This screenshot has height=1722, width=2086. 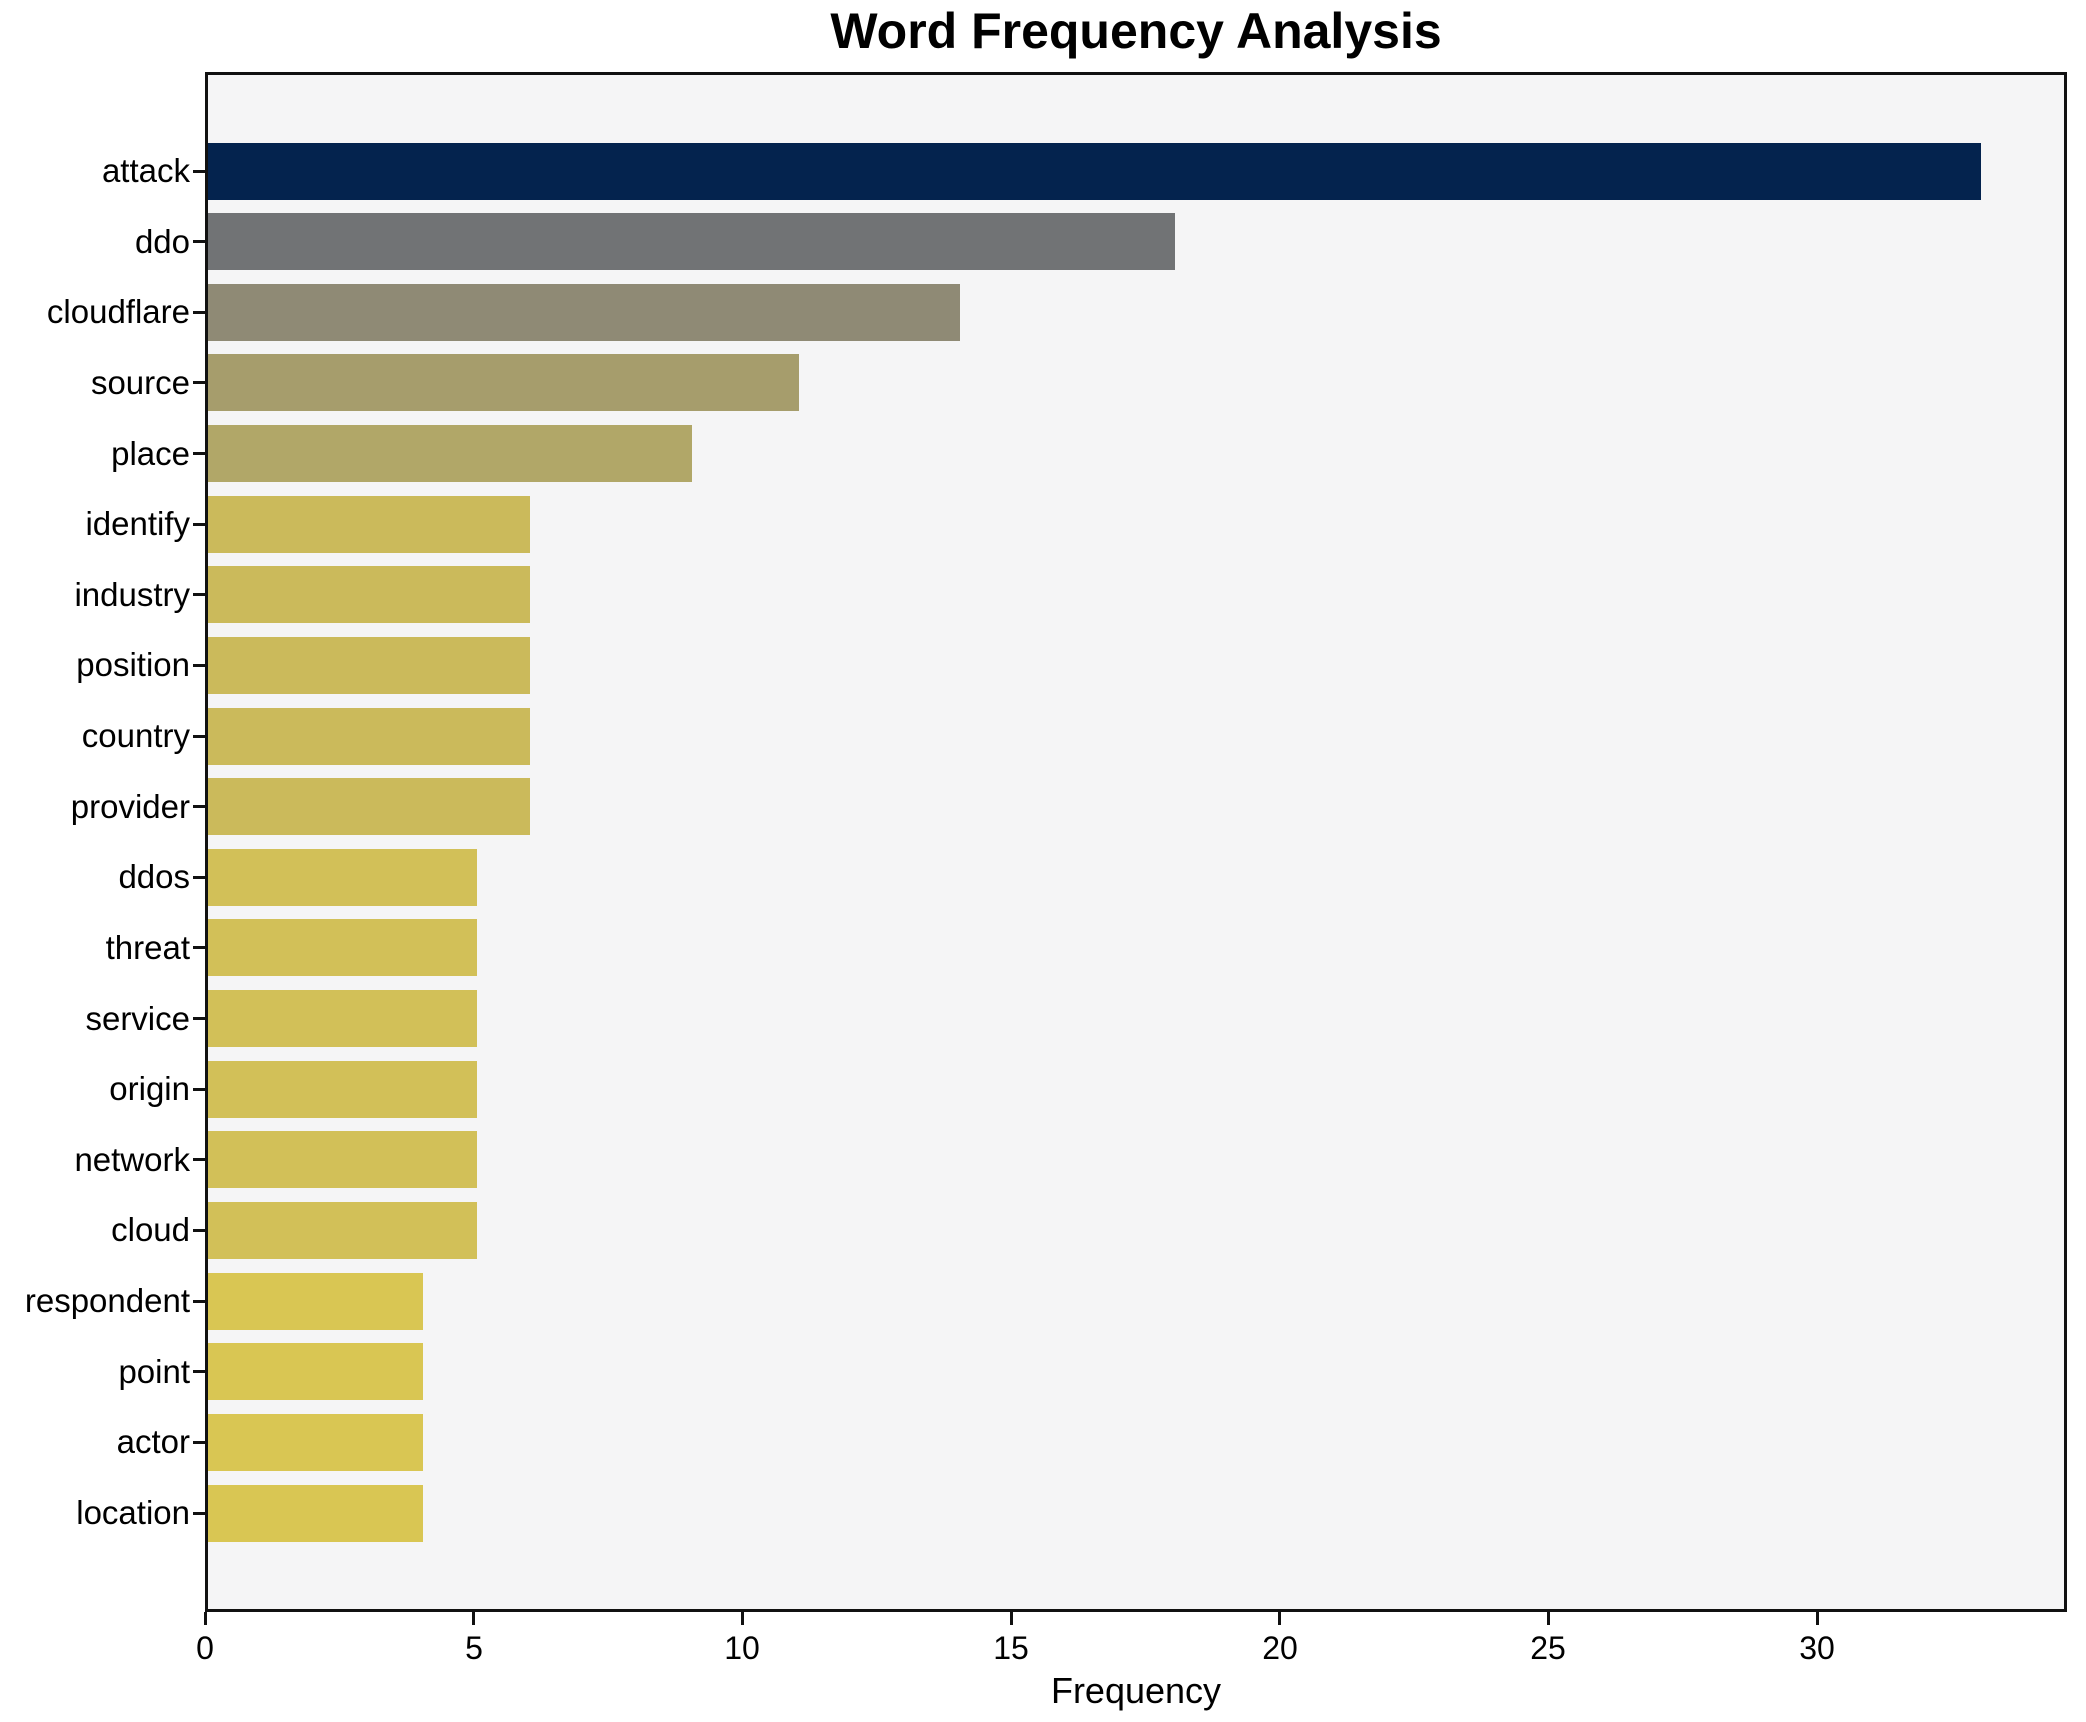 What do you see at coordinates (107, 1300) in the screenshot?
I see `y-tick-label-respondent: respondent` at bounding box center [107, 1300].